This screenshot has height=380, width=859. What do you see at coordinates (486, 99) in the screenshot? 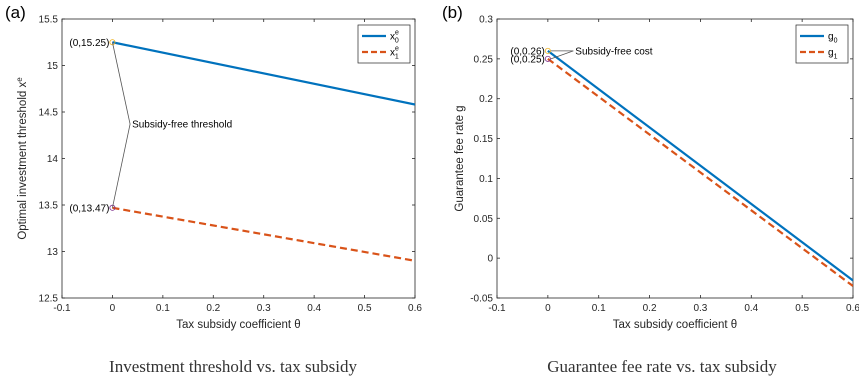
I see `y-tick-label: 0.2` at bounding box center [486, 99].